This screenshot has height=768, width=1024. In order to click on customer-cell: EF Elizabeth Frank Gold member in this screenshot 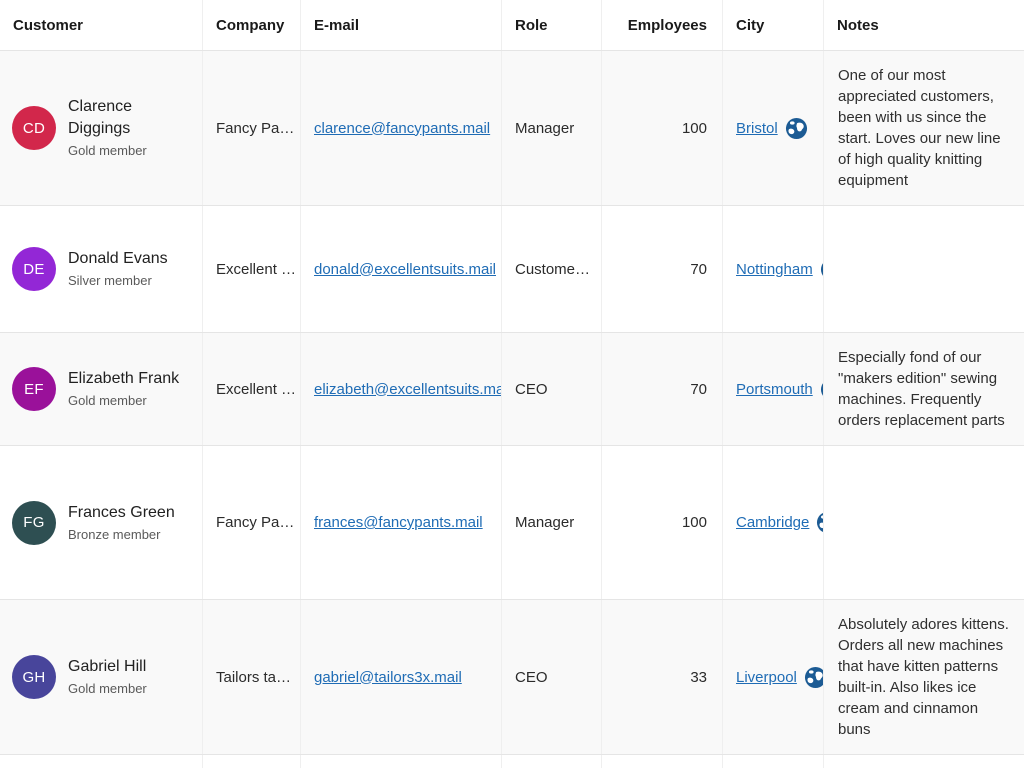, I will do `click(101, 389)`.